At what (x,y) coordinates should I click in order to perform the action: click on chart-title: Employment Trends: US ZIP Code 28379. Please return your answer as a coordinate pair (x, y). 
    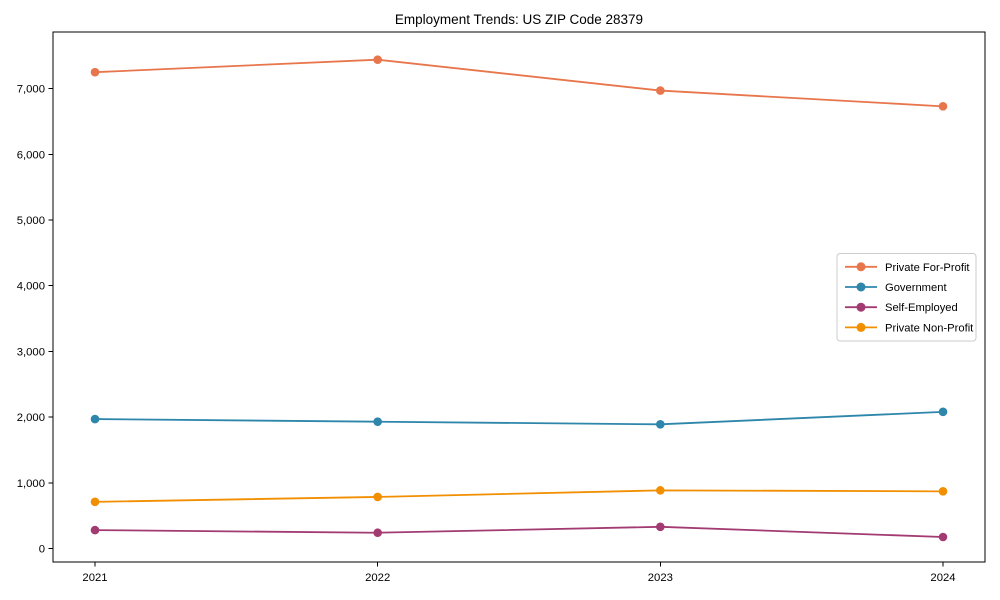
    Looking at the image, I should click on (519, 19).